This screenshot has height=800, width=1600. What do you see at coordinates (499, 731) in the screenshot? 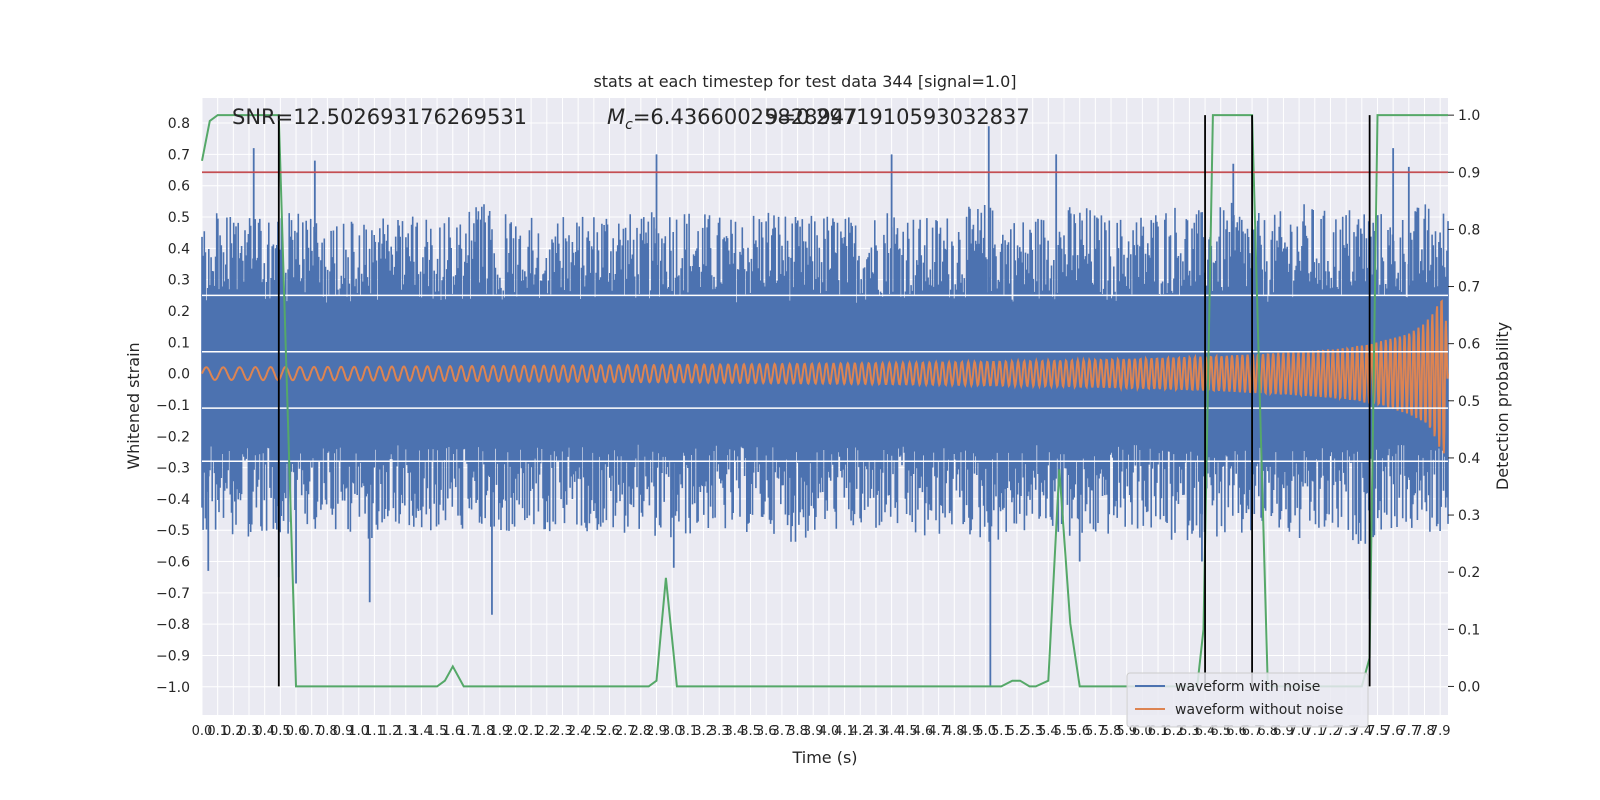
I see `x-tick-label: 1.9` at bounding box center [499, 731].